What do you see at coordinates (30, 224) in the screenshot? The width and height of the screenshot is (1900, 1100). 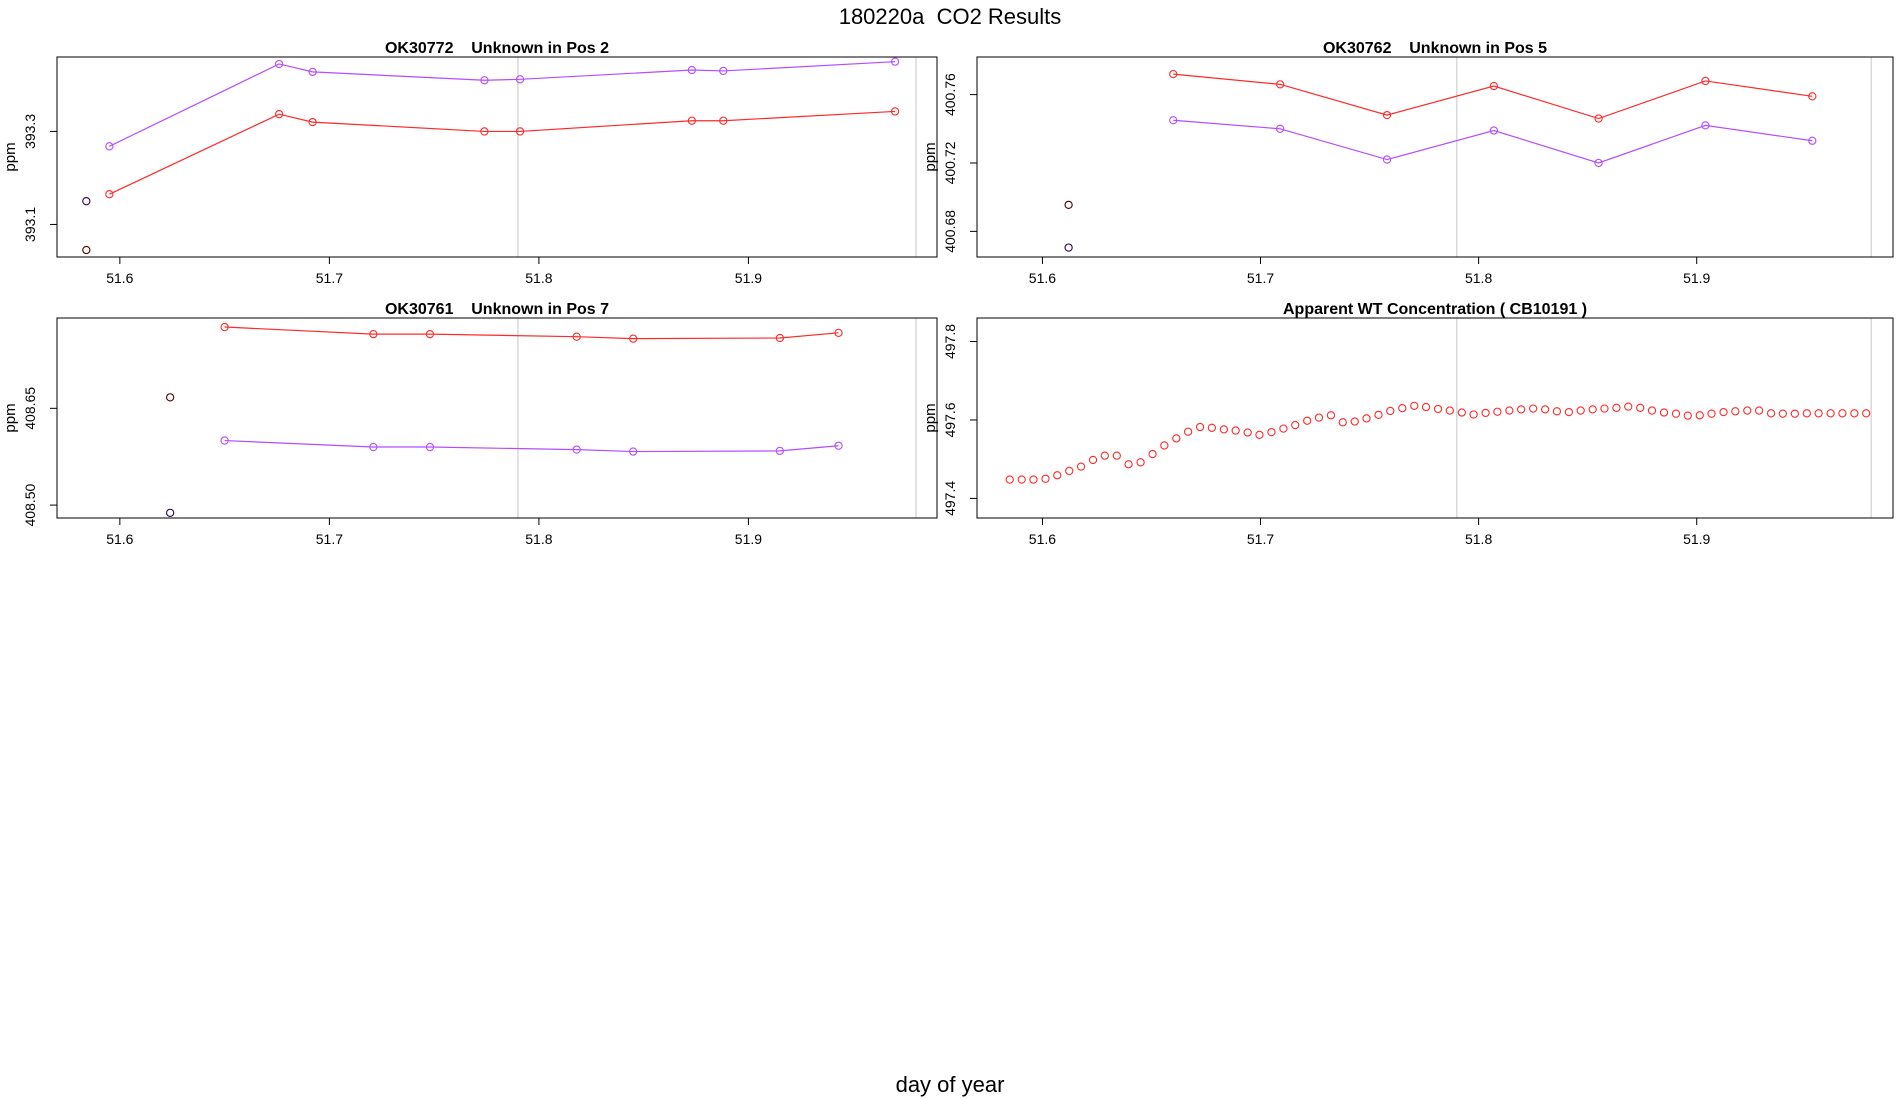 I see `y-tick-label: 393.1` at bounding box center [30, 224].